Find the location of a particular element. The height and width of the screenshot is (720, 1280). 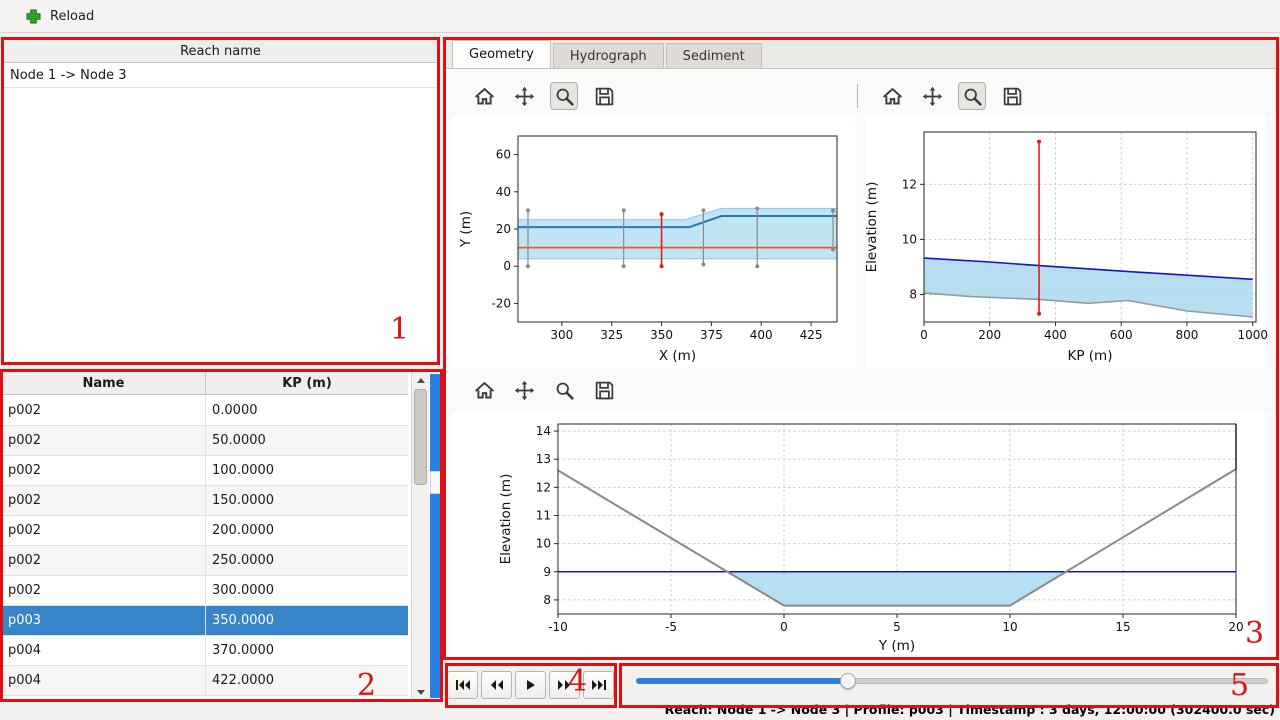

svg-text: 375 is located at coordinates (711, 335).